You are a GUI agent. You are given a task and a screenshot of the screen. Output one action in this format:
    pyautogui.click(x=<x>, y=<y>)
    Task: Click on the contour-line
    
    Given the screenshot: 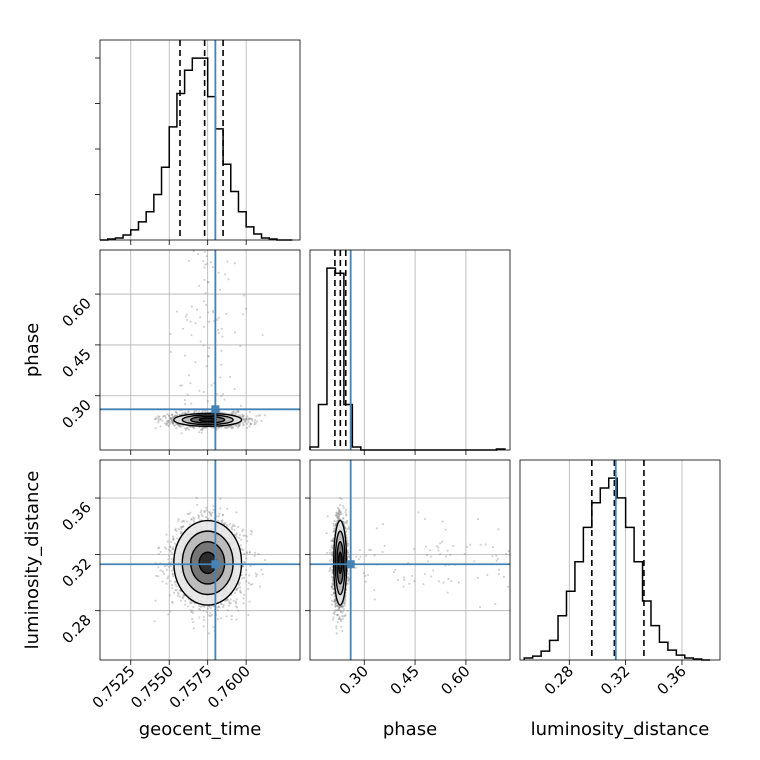 What is the action you would take?
    pyautogui.click(x=208, y=419)
    